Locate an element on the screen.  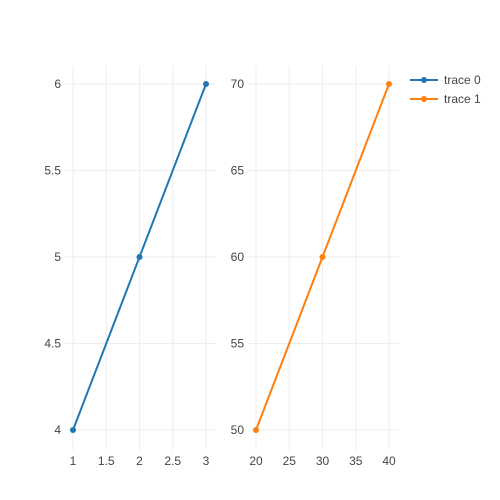
x-tick-label: 20 is located at coordinates (256, 461).